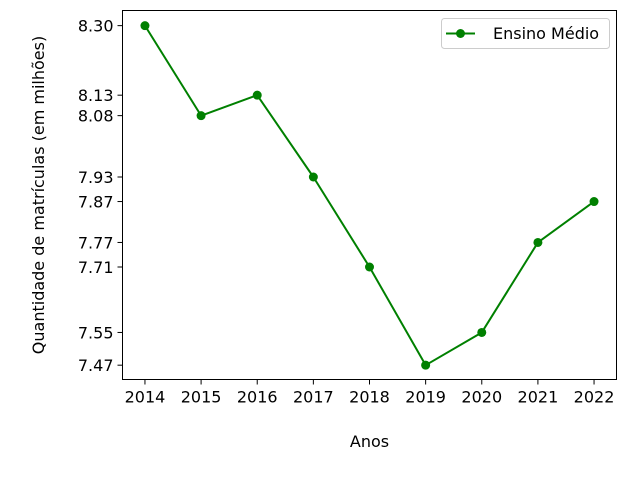 The height and width of the screenshot is (482, 627). I want to click on x-tick-label: 2022, so click(594, 397).